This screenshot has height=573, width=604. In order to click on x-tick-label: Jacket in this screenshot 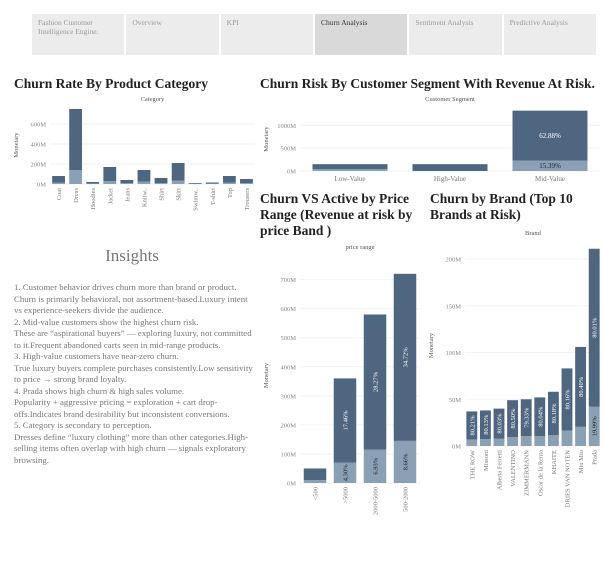, I will do `click(110, 196)`.